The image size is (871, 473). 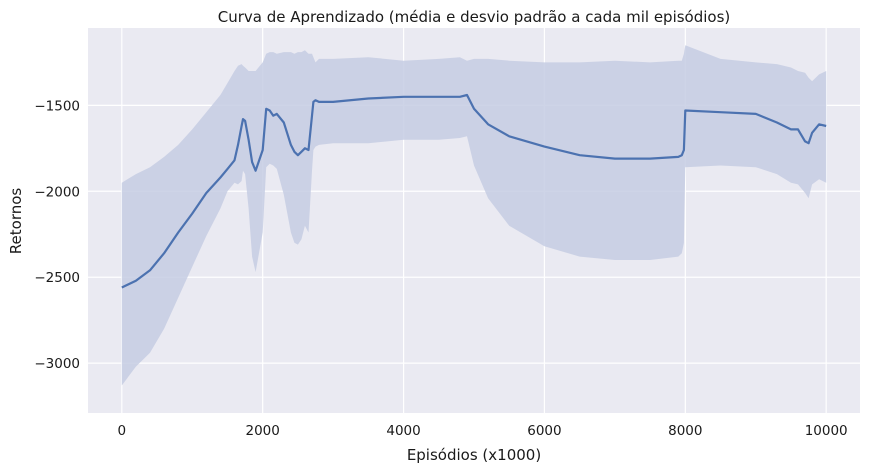 I want to click on x-tick-labels: 0 2000 4000 6000 8000 10000, so click(x=483, y=431).